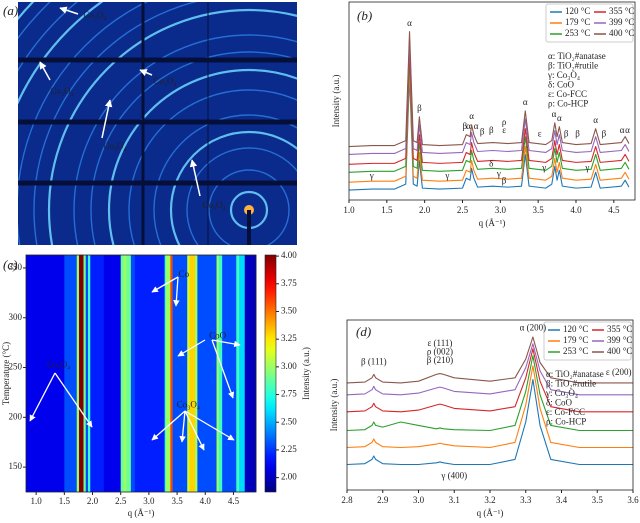  What do you see at coordinates (289, 421) in the screenshot?
I see `colorbar-tick-label: 2.50` at bounding box center [289, 421].